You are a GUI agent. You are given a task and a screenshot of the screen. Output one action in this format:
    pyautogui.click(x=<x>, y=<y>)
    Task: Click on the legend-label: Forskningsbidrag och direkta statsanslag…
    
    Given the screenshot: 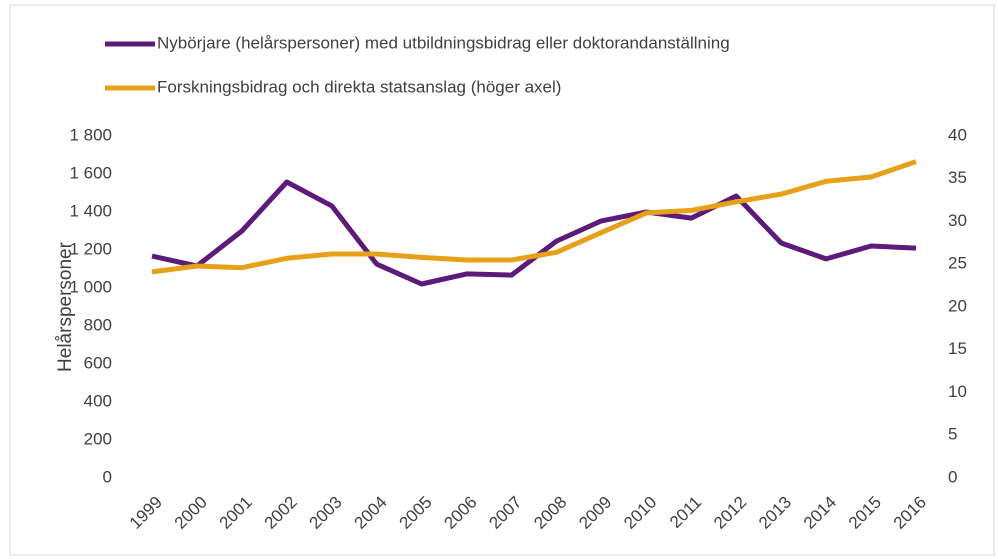 What is the action you would take?
    pyautogui.click(x=359, y=86)
    